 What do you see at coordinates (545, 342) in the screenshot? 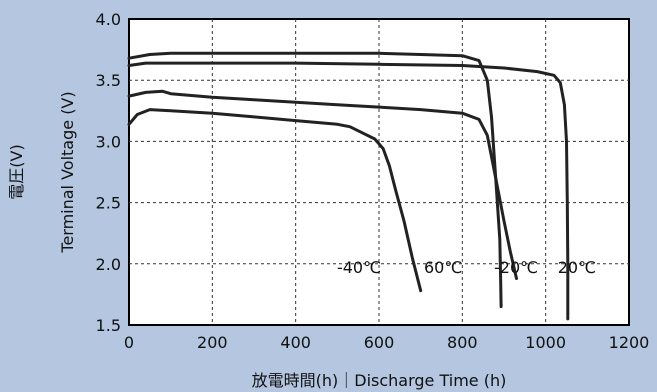
I see `x-tick-label: 1000` at bounding box center [545, 342].